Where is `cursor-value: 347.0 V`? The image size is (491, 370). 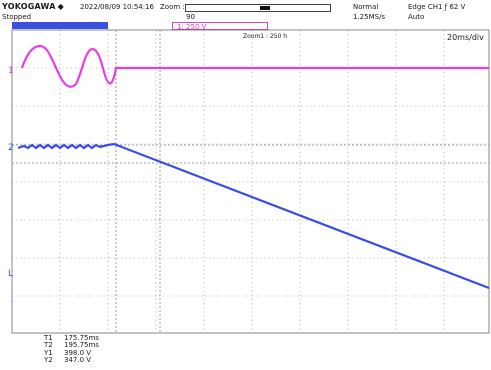
cursor-value: 347.0 V is located at coordinates (78, 360).